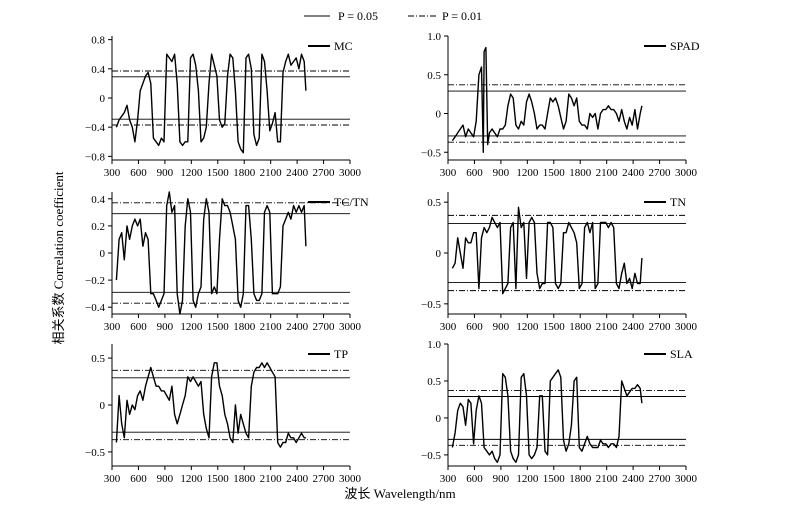 The width and height of the screenshot is (800, 512). Describe the element at coordinates (343, 46) in the screenshot. I see `panel-legend-label: MC` at that location.